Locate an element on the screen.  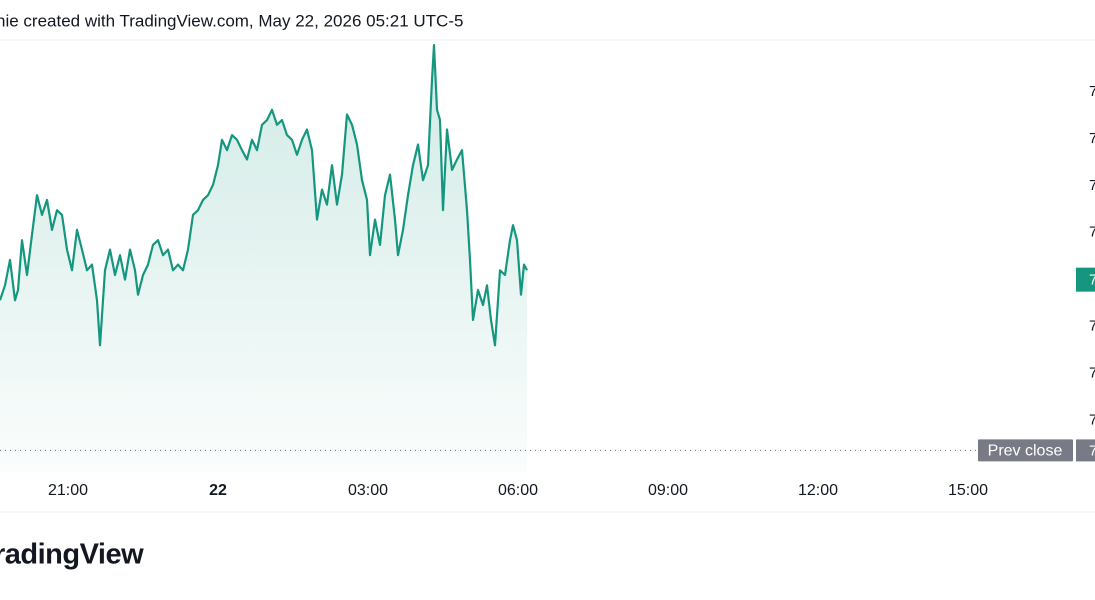
prev-close-name: Prev close is located at coordinates (1025, 451).